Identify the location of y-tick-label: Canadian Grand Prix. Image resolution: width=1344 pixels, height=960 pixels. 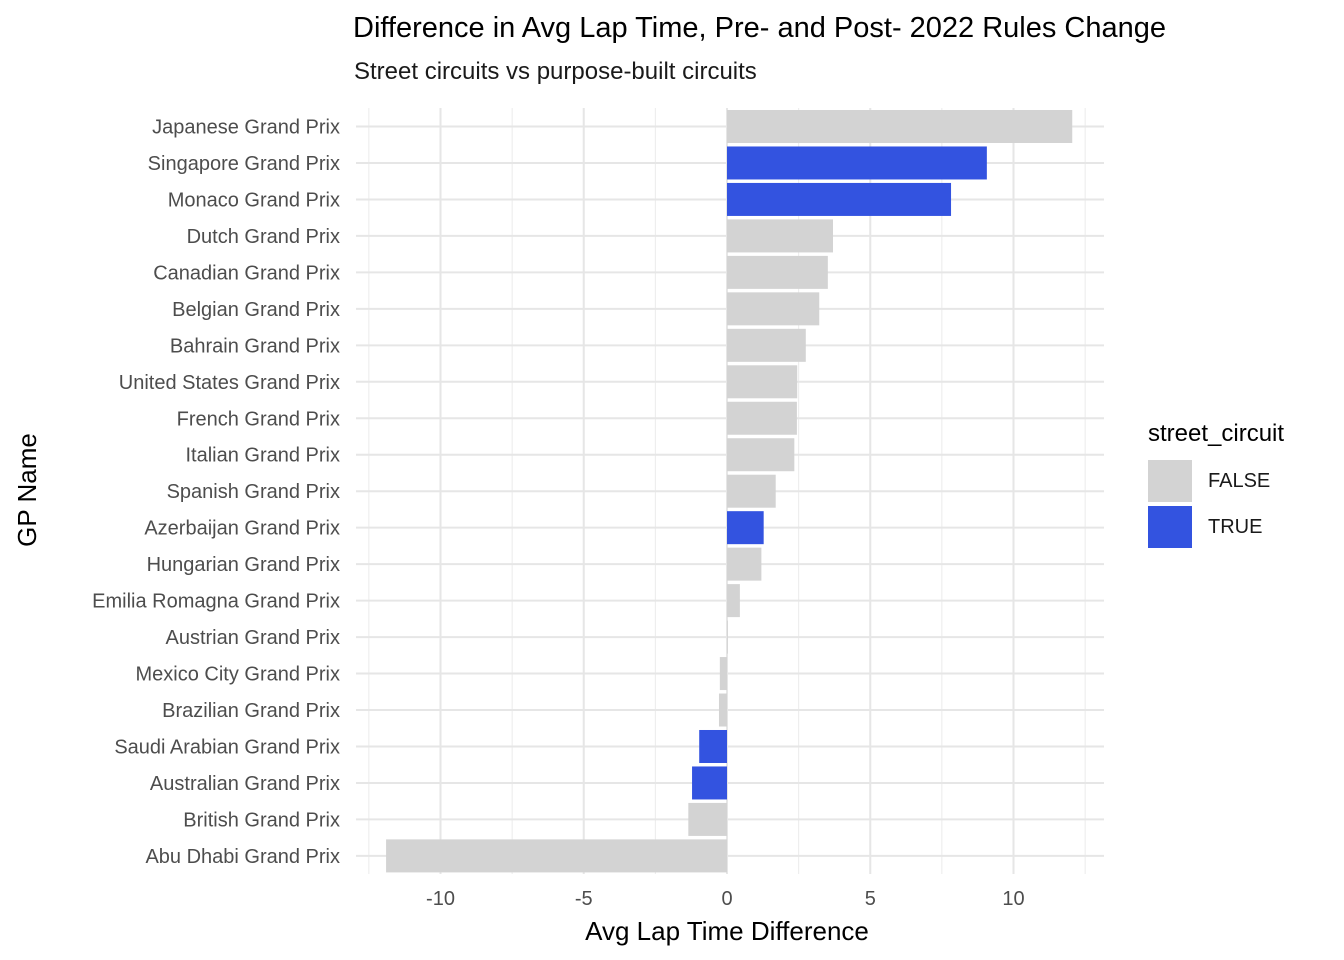
(246, 273).